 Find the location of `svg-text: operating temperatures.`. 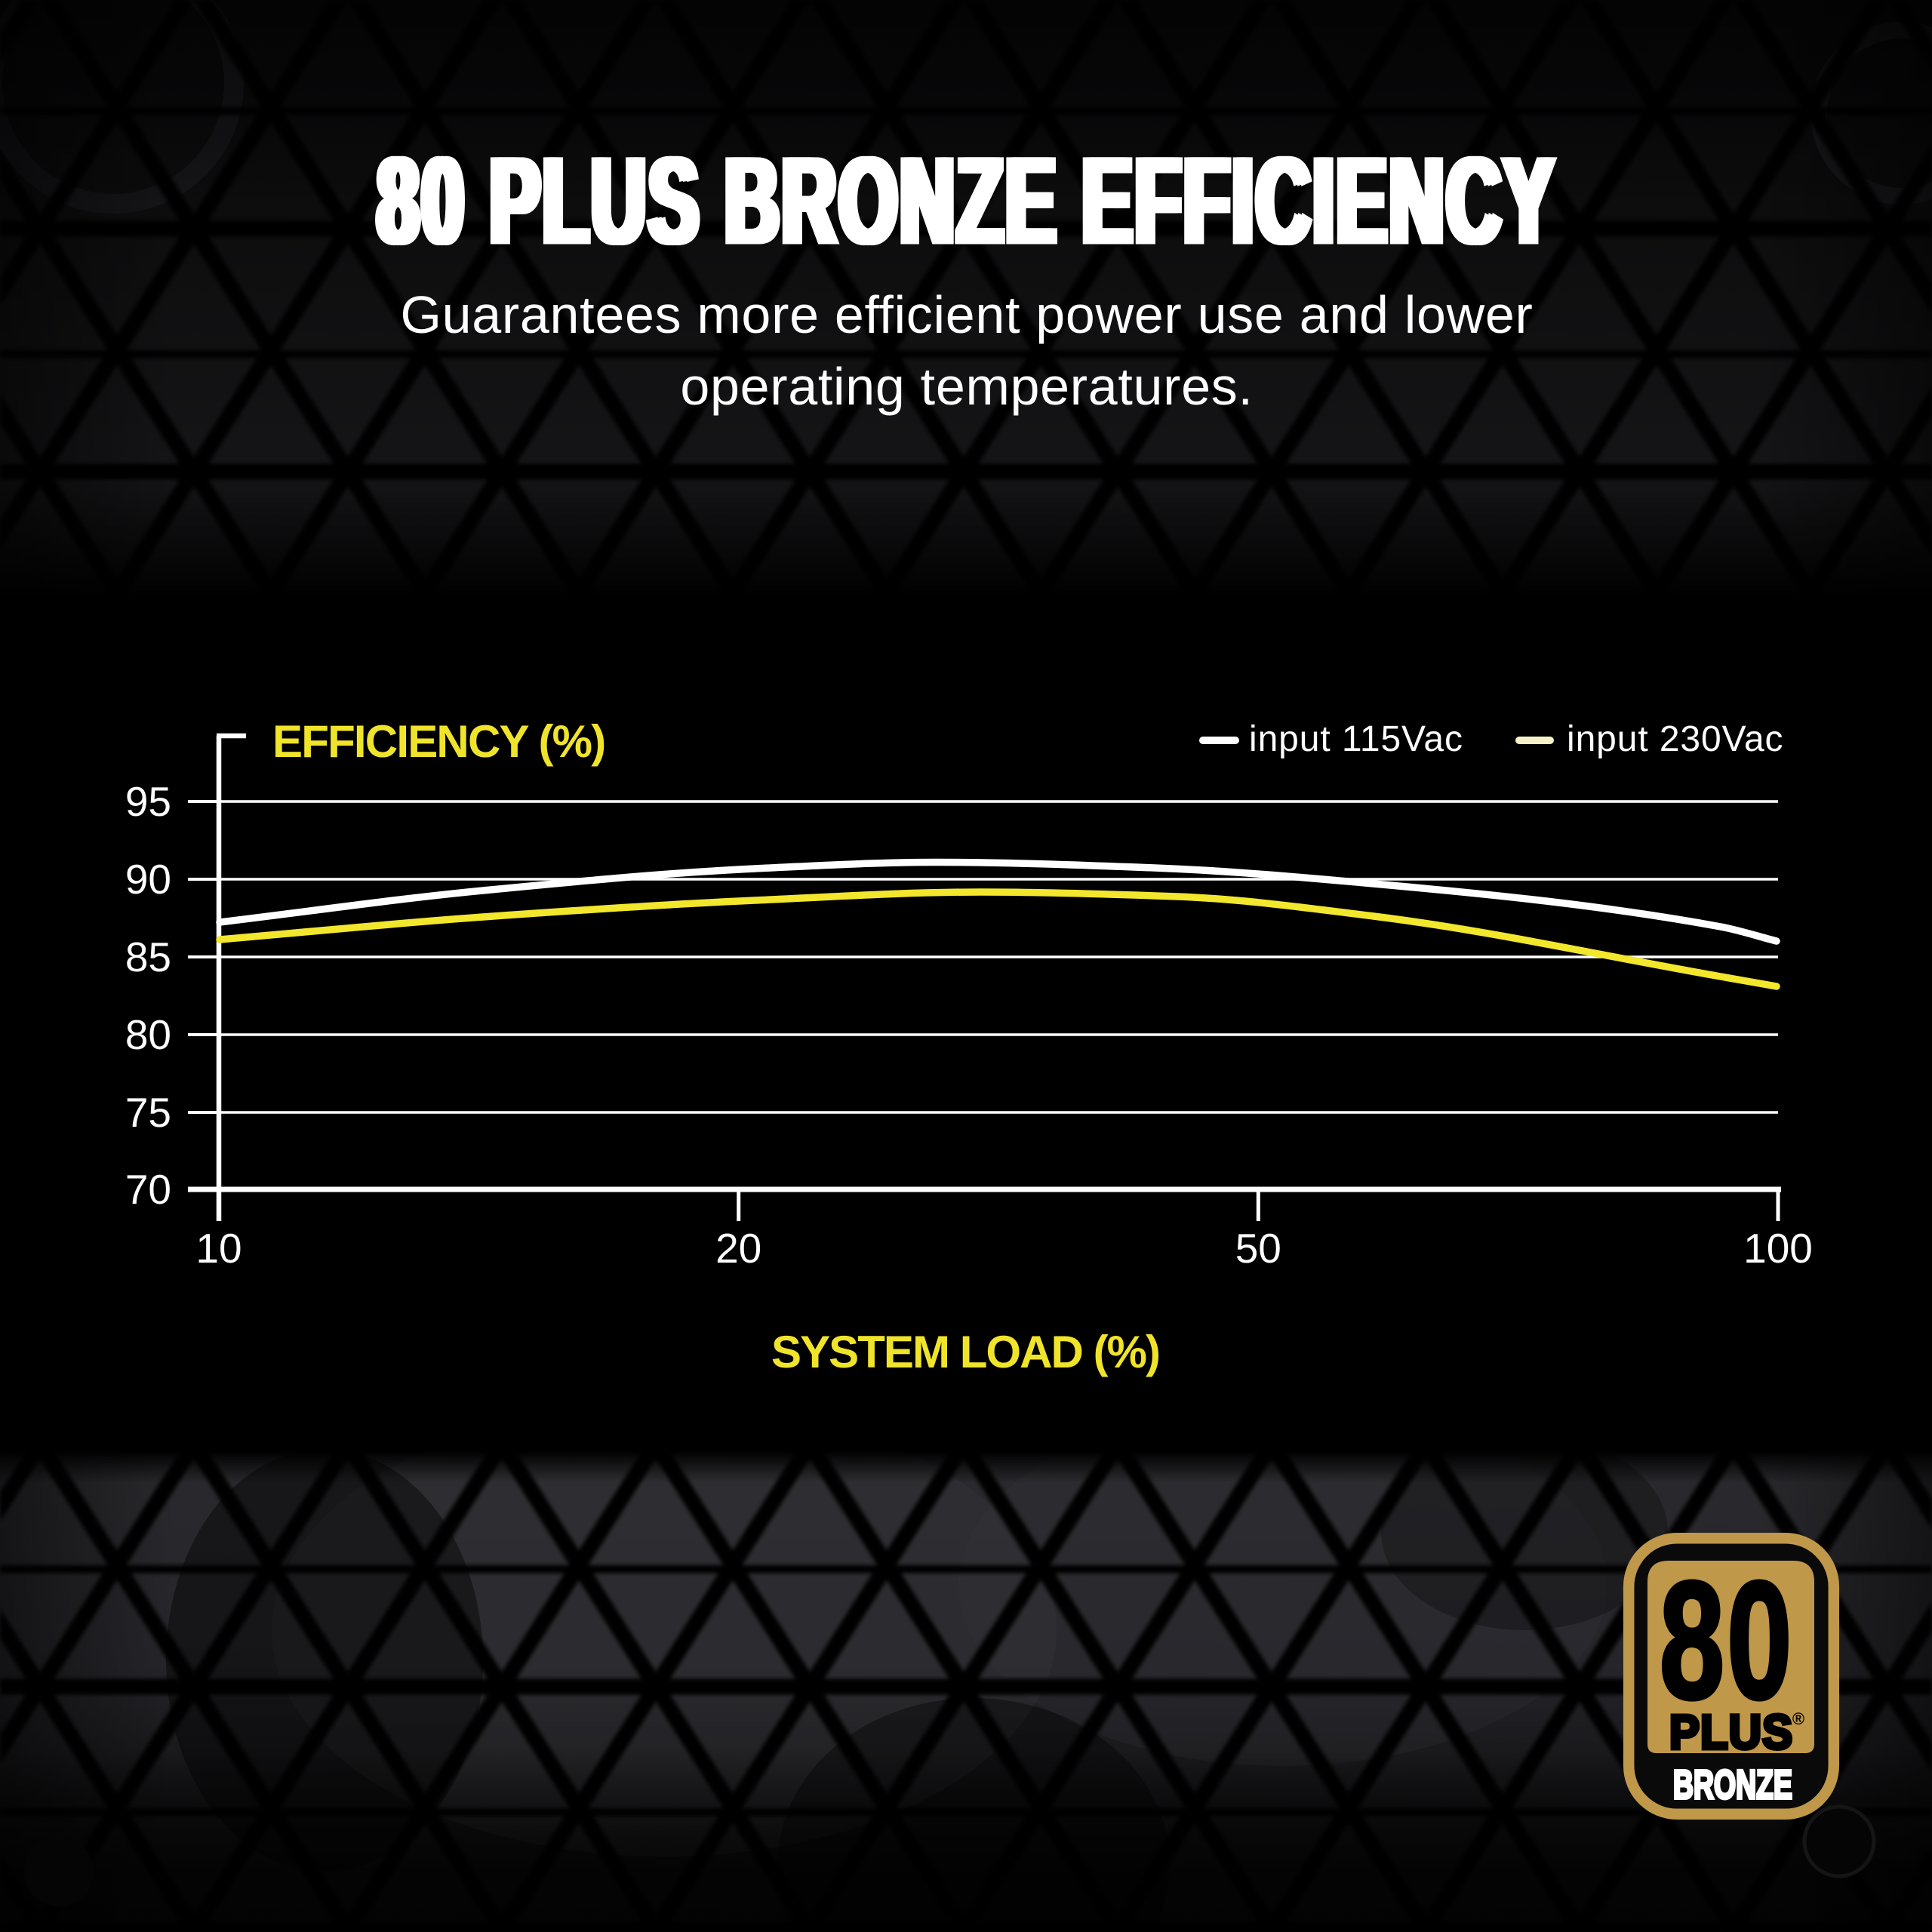

svg-text: operating temperatures. is located at coordinates (966, 386).